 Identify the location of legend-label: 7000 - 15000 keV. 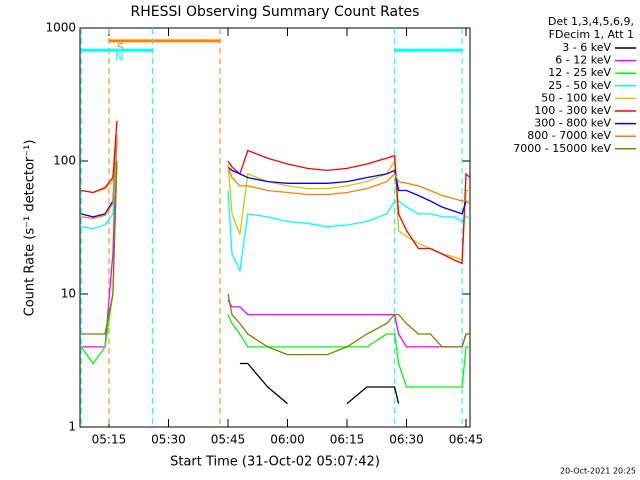
(562, 148).